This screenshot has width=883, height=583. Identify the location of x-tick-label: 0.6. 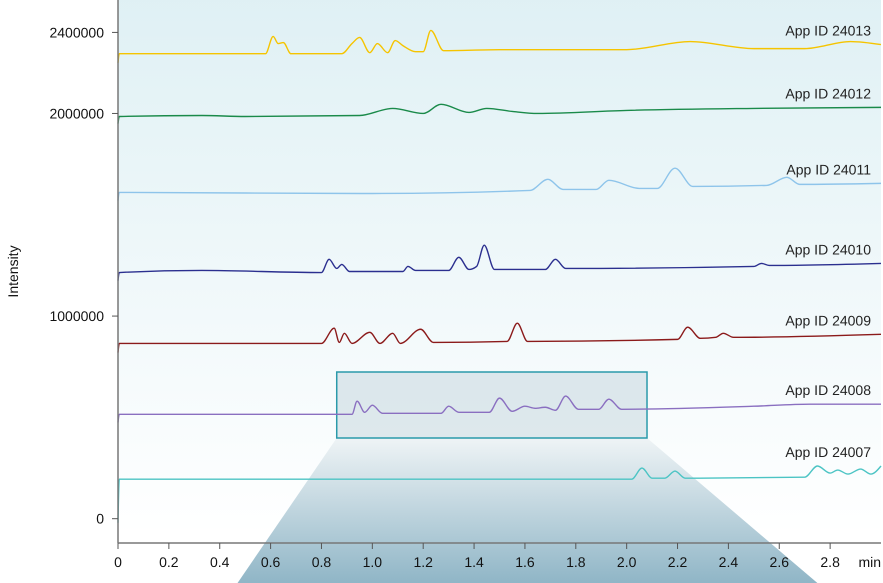
(270, 562).